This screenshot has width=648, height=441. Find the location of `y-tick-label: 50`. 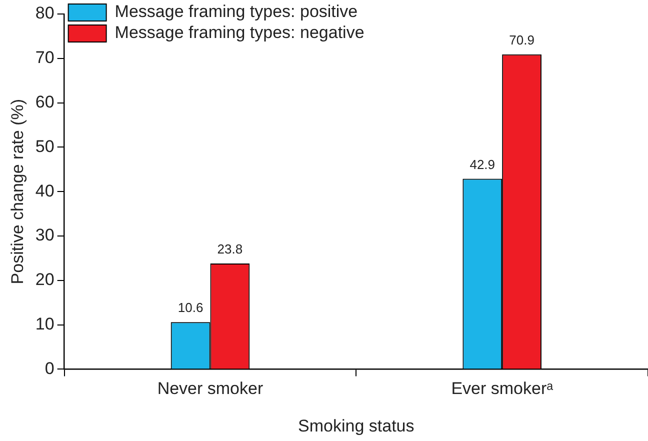

y-tick-label: 50 is located at coordinates (44, 146).